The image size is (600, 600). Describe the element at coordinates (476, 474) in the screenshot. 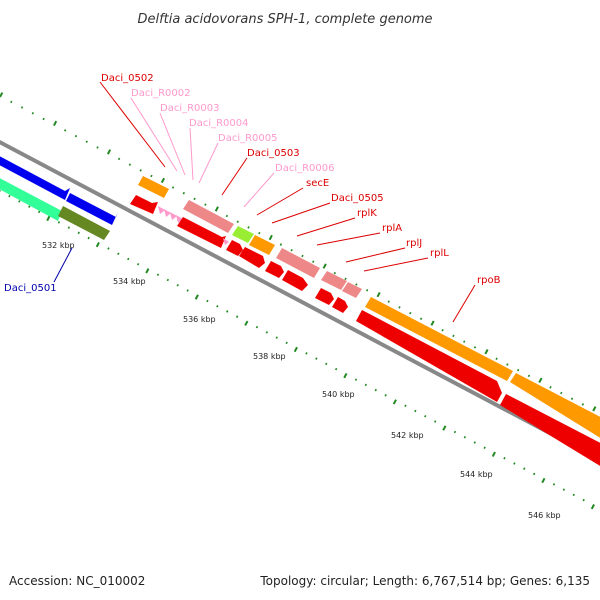

I see `scale-label-544: 544 kbp` at that location.